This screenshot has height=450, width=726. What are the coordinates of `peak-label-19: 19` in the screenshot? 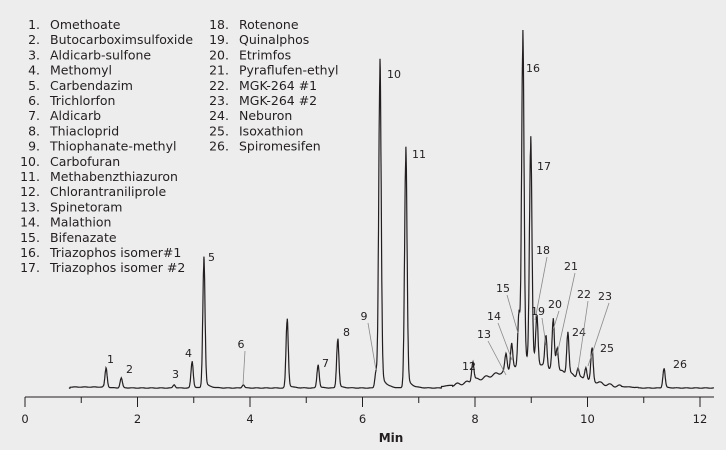 It's located at (538, 311).